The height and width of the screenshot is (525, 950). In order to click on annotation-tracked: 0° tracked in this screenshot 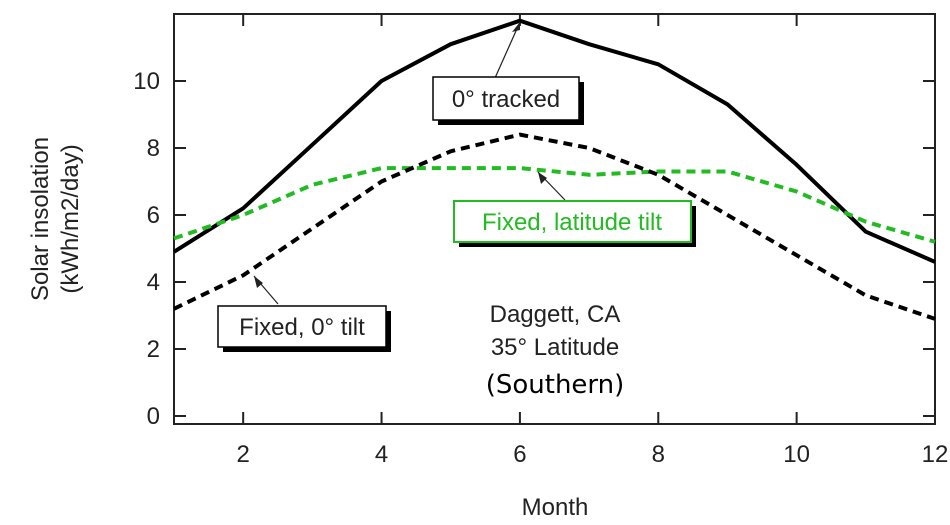, I will do `click(508, 73)`.